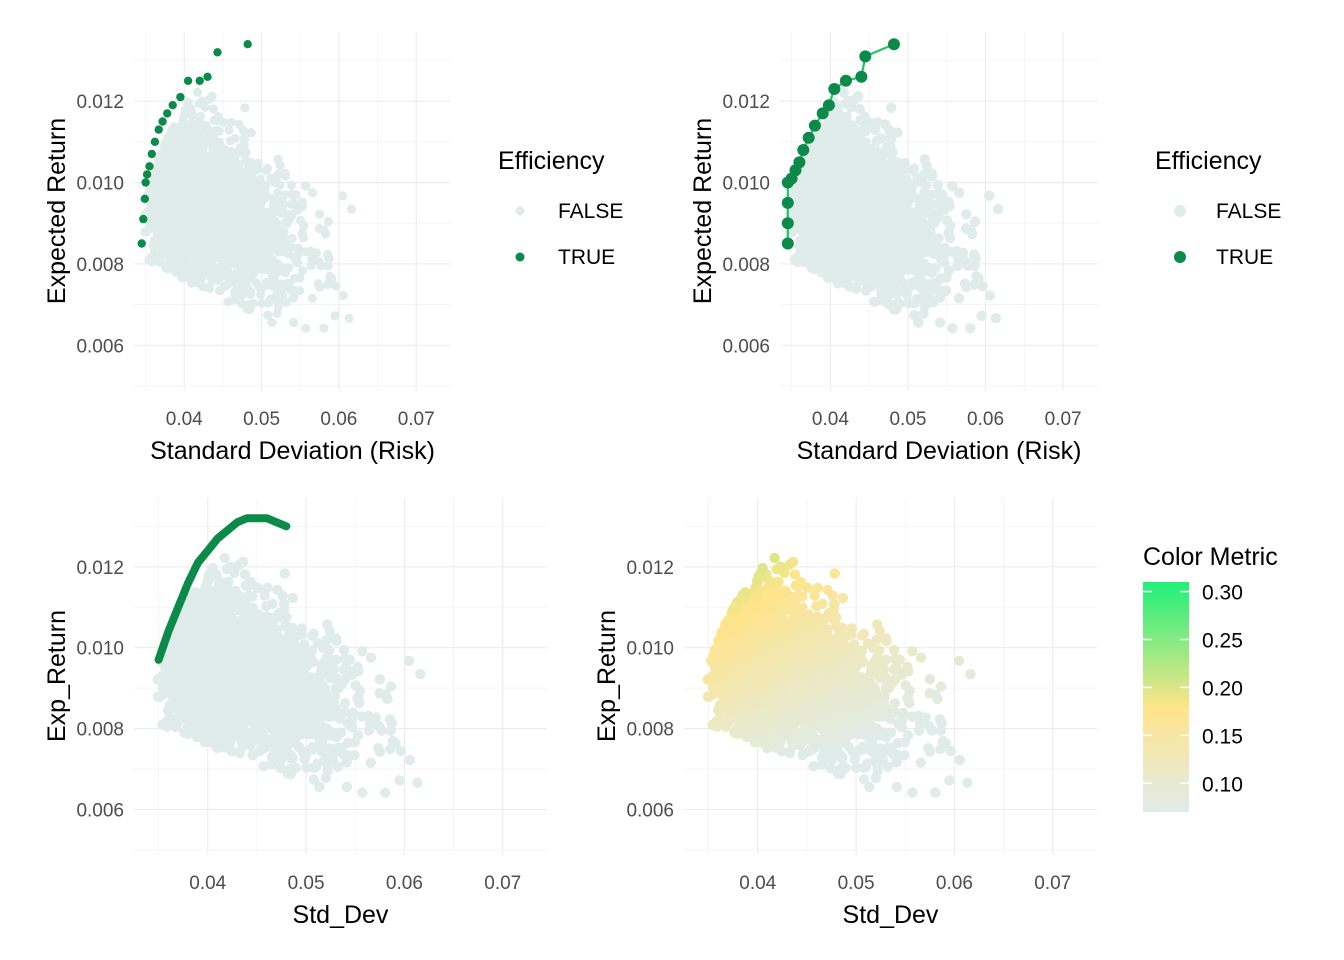 This screenshot has height=960, width=1344. What do you see at coordinates (338, 419) in the screenshot?
I see `x-tick-label: 0.06` at bounding box center [338, 419].